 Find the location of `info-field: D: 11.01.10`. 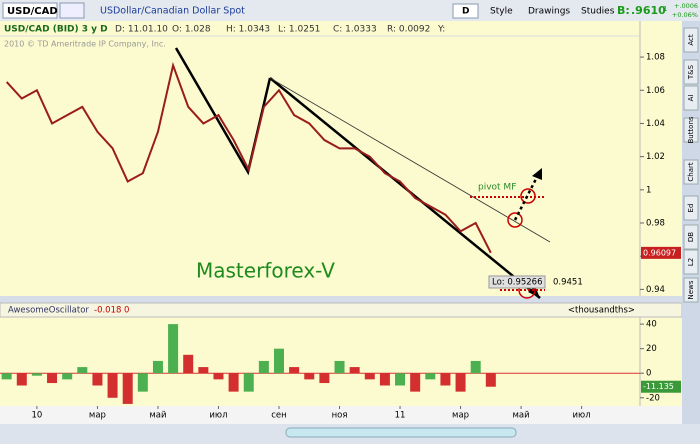

info-field: D: 11.01.10 is located at coordinates (141, 30).